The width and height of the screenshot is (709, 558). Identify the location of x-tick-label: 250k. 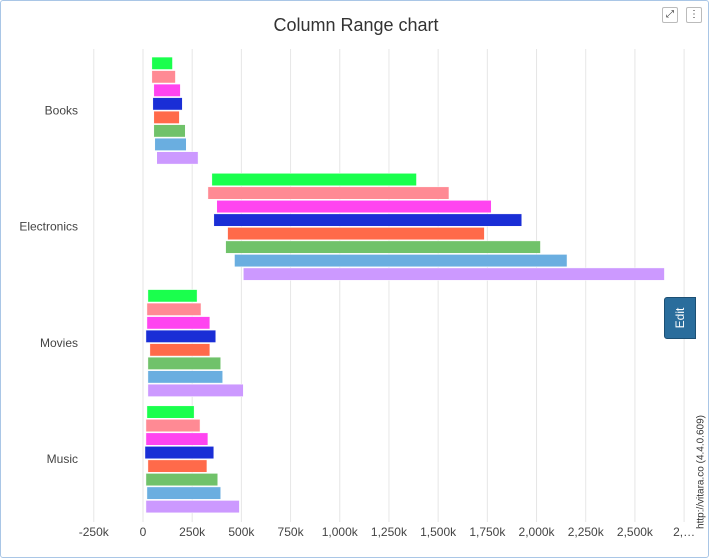
(192, 532).